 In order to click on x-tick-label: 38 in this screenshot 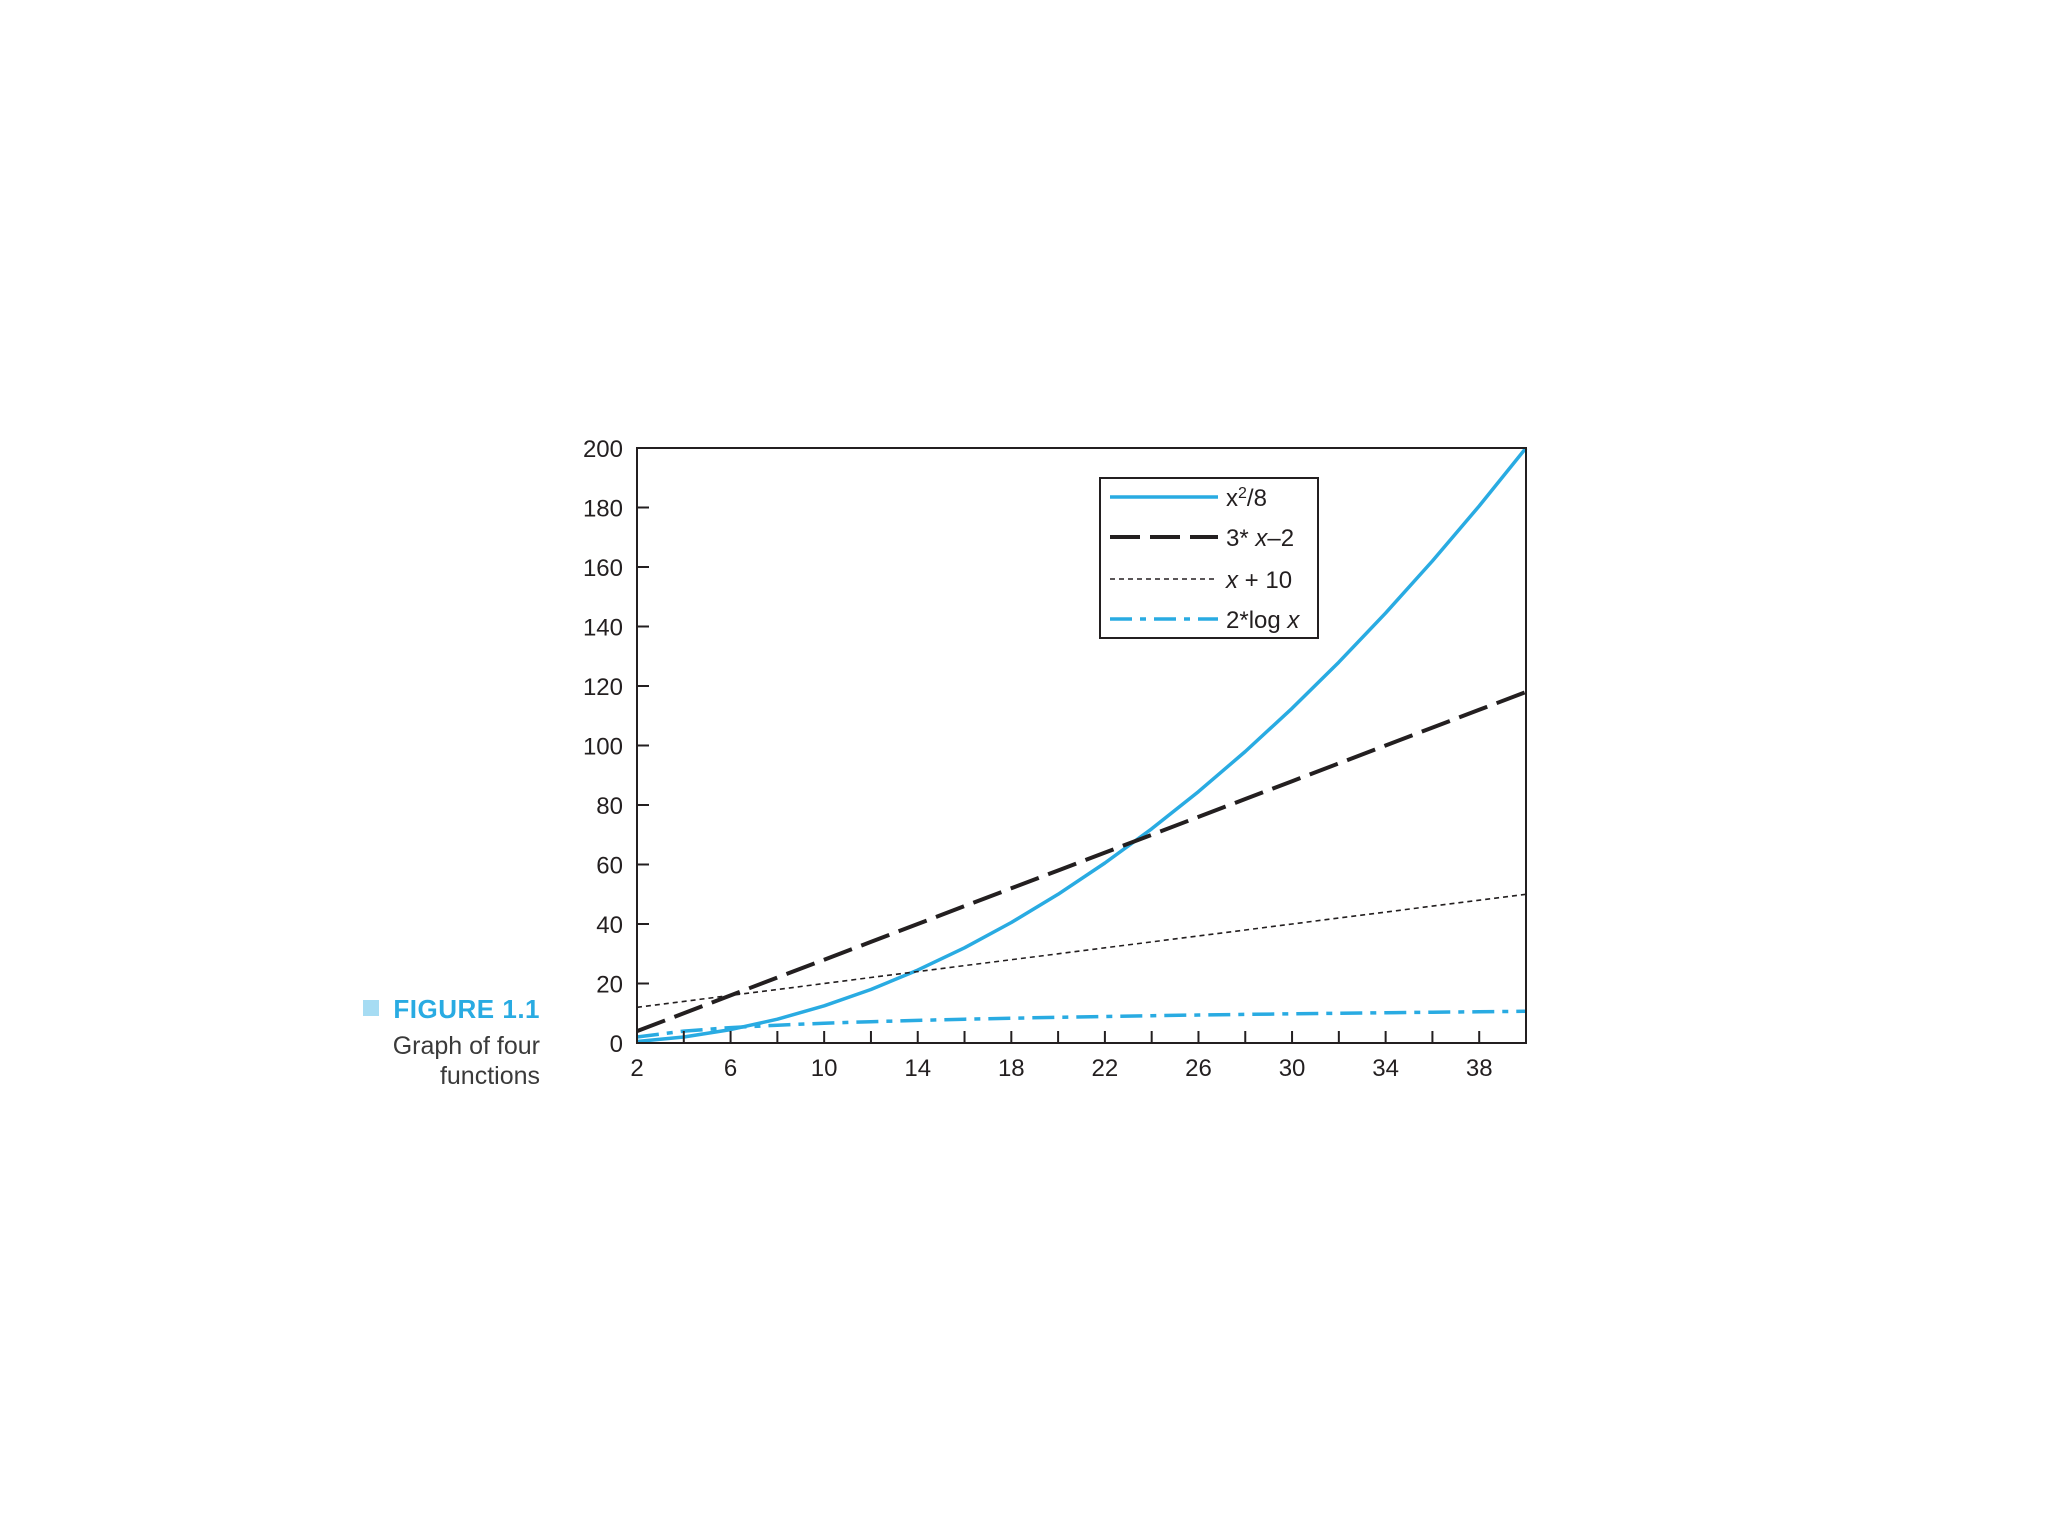, I will do `click(1479, 1068)`.